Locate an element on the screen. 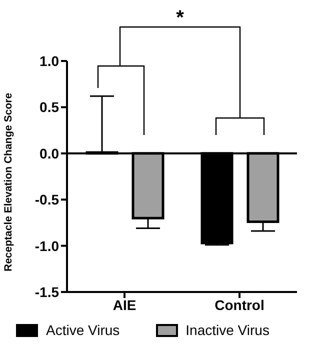  y-tick-label: 1.0 is located at coordinates (50, 60).